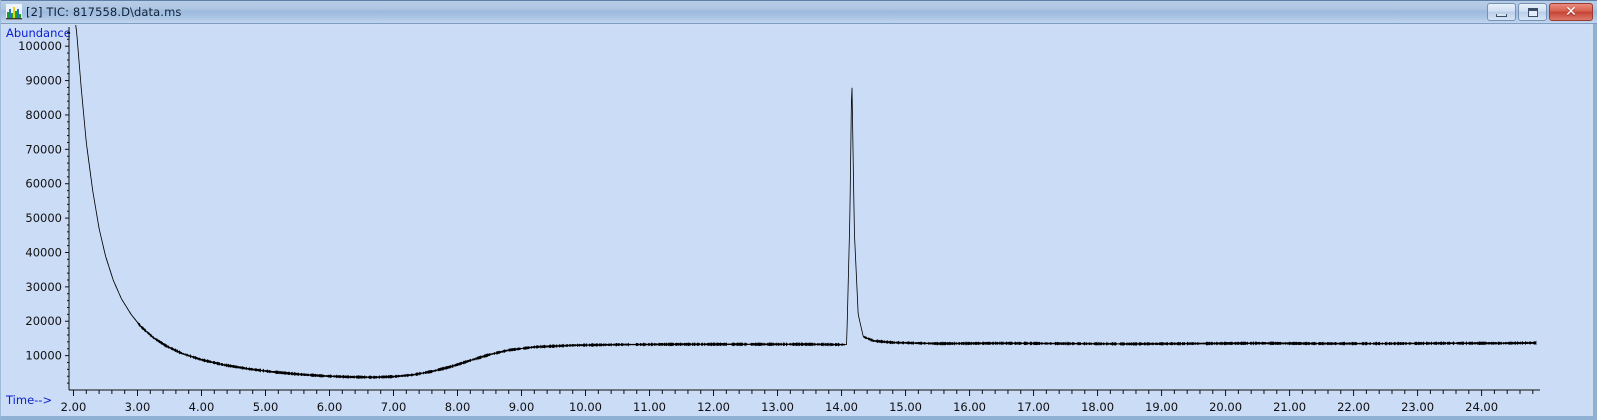  Describe the element at coordinates (43, 115) in the screenshot. I see `svg-text: 80000` at that location.